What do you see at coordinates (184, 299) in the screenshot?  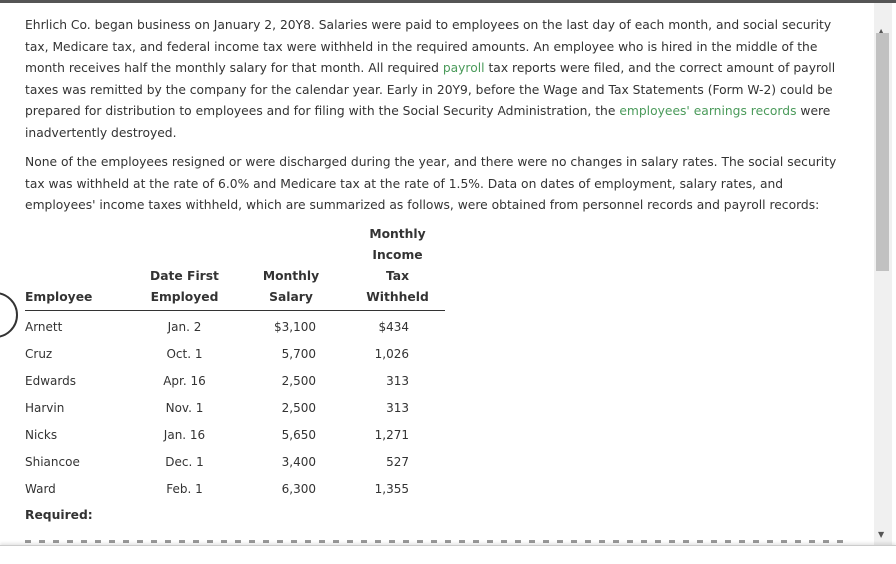 I see `header: Employed` at bounding box center [184, 299].